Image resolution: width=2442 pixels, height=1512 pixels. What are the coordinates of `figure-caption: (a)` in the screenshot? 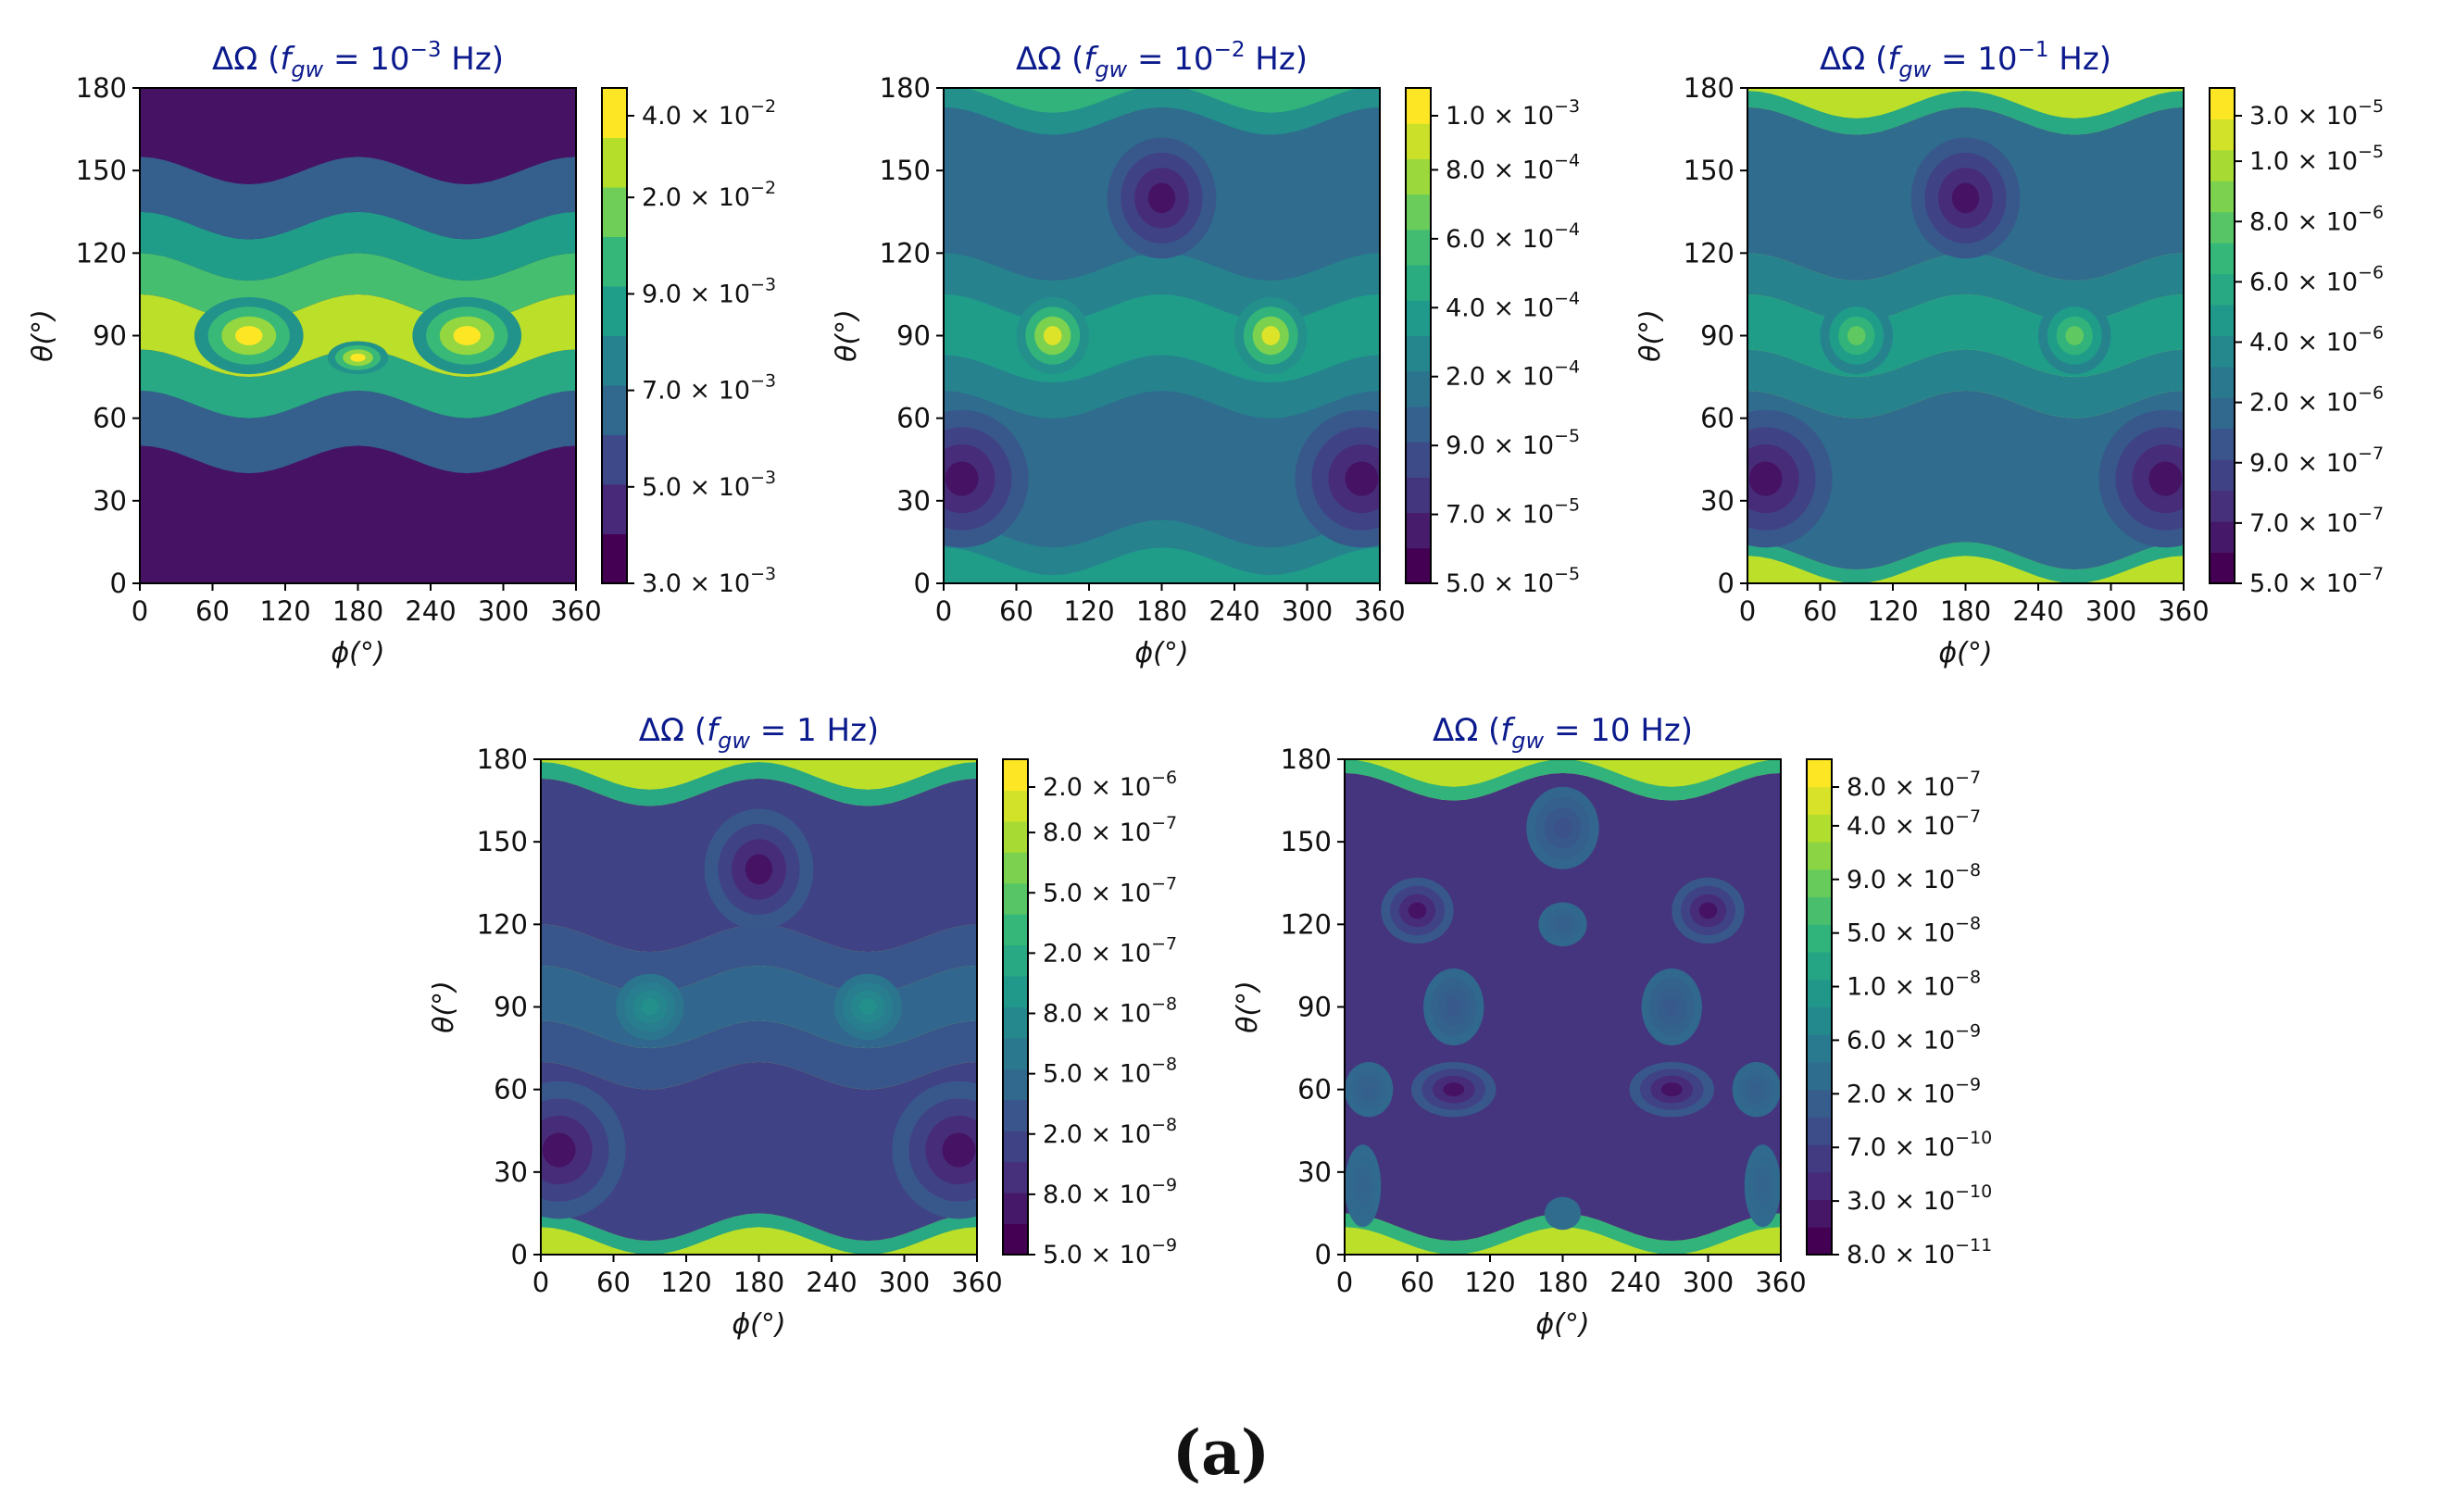 It's located at (1221, 1453).